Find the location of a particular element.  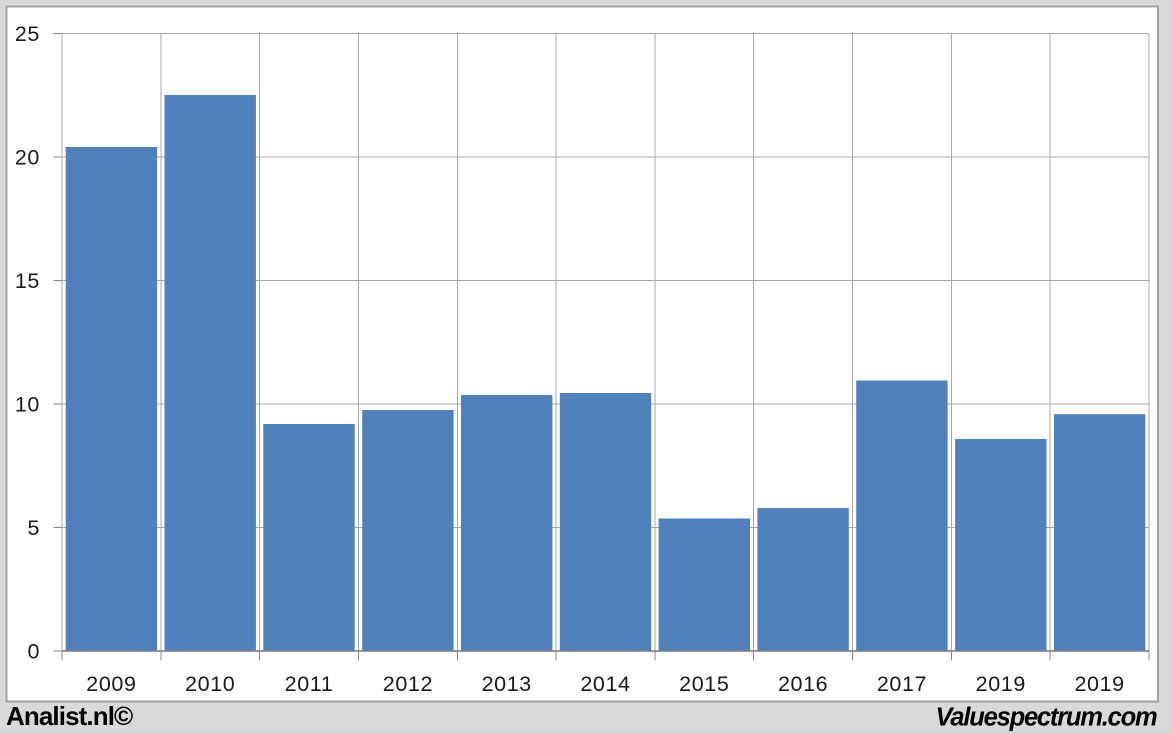

svg-text: 2017 is located at coordinates (902, 684).